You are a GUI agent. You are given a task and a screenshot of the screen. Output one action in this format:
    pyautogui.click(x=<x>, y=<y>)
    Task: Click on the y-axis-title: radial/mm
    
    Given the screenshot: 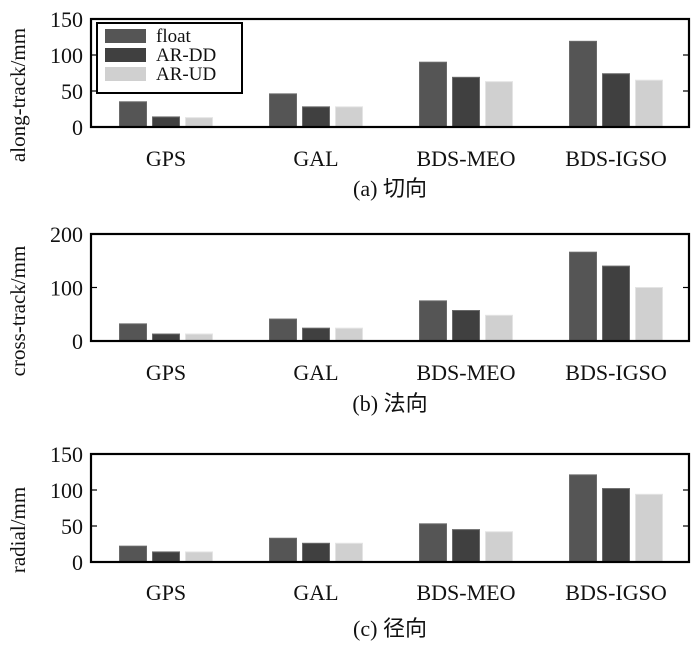 What is the action you would take?
    pyautogui.click(x=18, y=530)
    